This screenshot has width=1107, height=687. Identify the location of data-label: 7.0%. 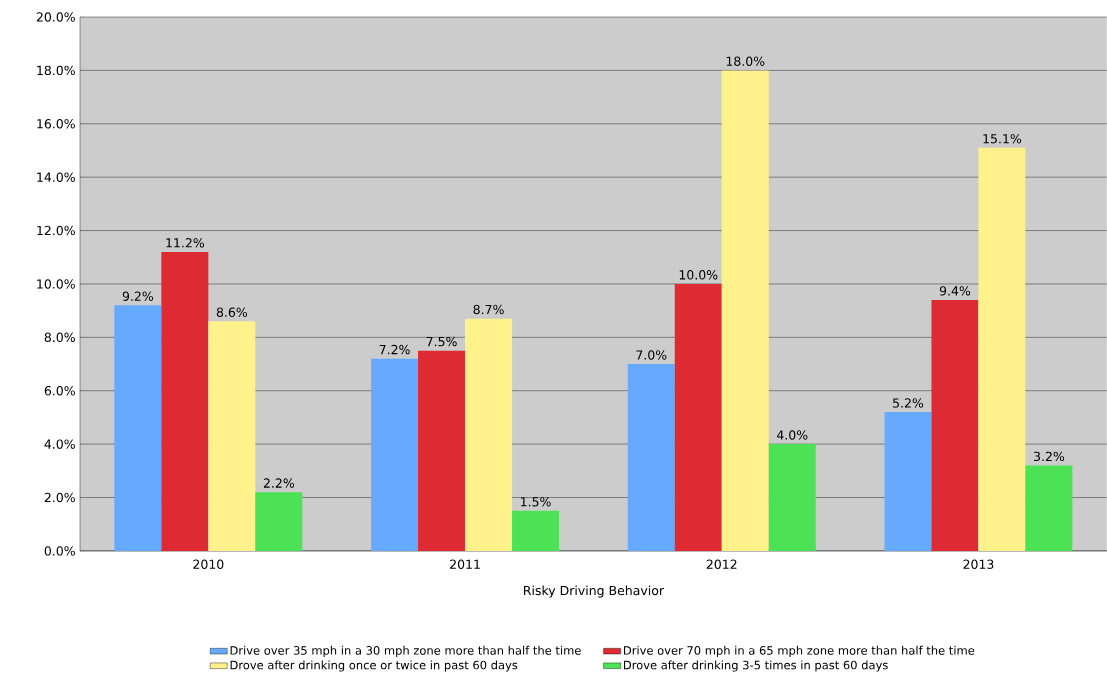
(651, 355).